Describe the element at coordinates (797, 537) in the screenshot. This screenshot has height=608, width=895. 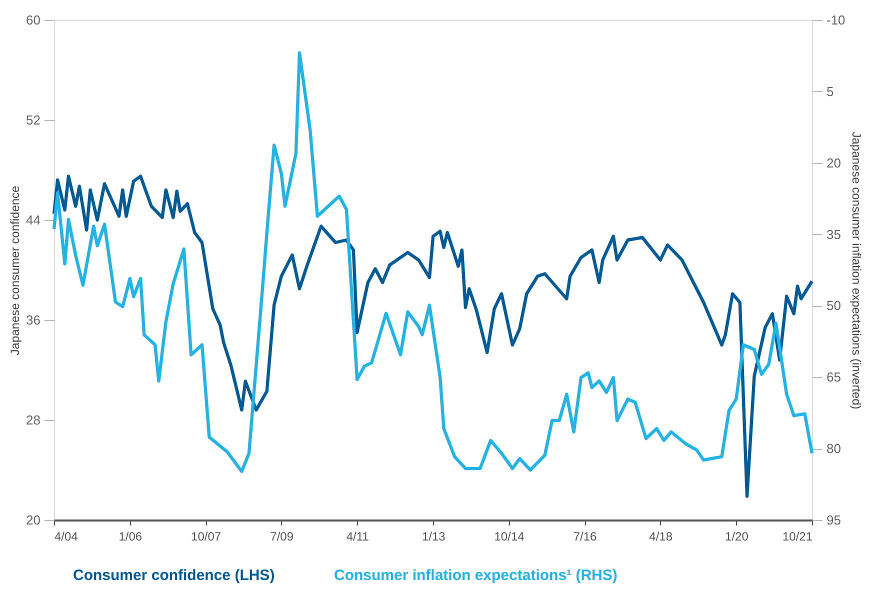
I see `x-tick-label: 10/21` at that location.